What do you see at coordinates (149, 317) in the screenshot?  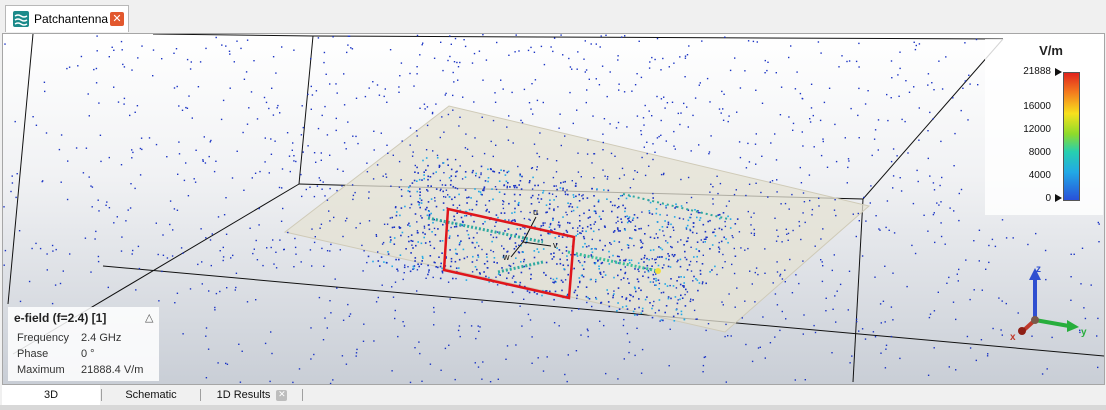 I see `collapse-icon: △` at bounding box center [149, 317].